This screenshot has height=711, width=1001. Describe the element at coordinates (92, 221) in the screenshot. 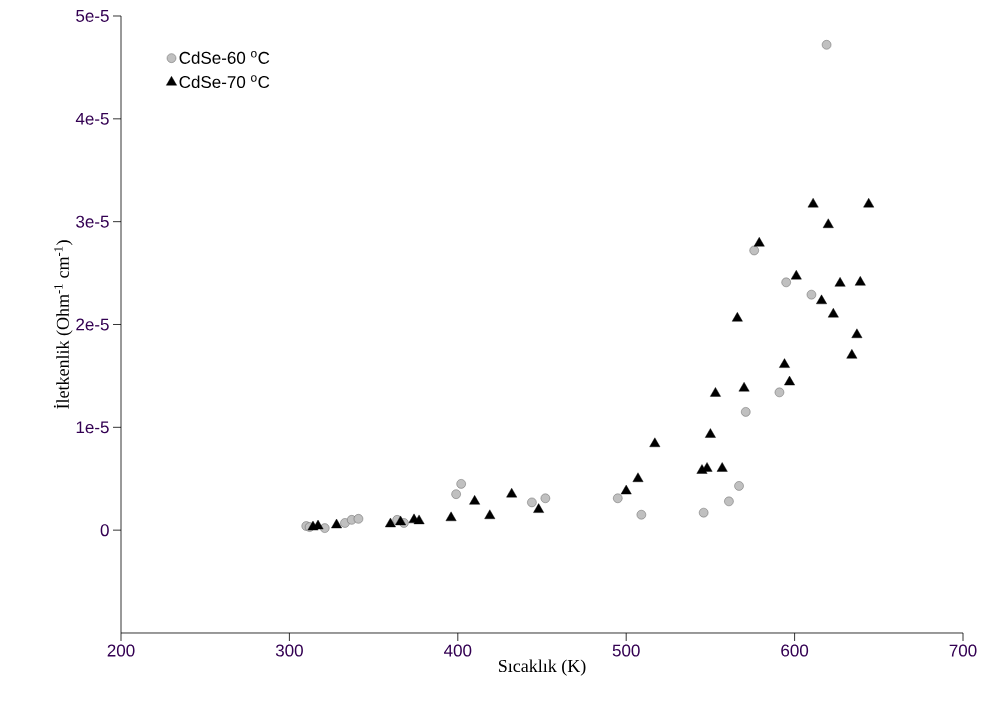

I see `y-tick-label: 3e-5` at that location.